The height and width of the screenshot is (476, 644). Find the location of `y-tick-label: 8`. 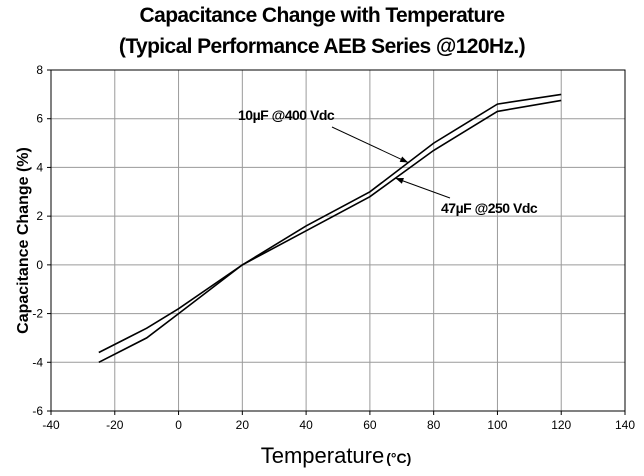

y-tick-label: 8 is located at coordinates (39, 70).